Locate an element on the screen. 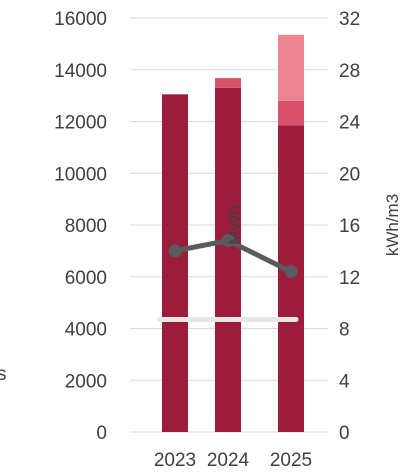 This screenshot has height=473, width=405. y-tick-label-right: 0 is located at coordinates (344, 433).